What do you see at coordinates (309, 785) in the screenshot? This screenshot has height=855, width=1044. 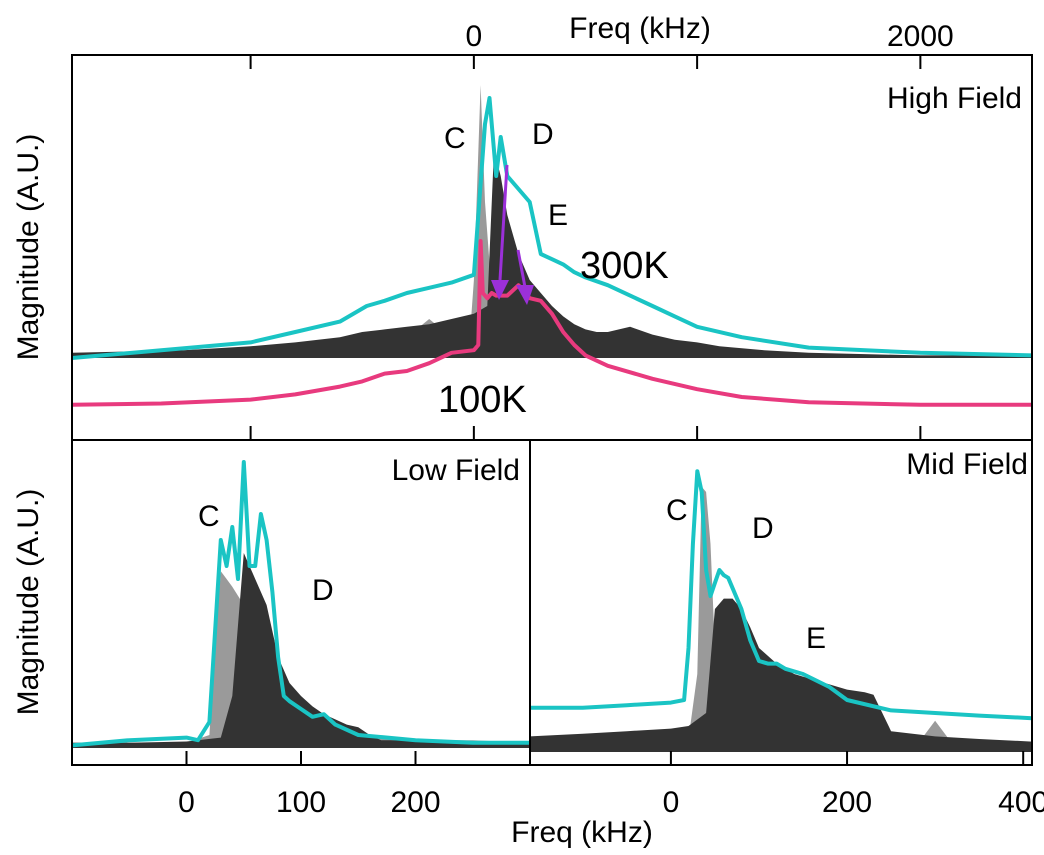 I see `bottom-left-tick-layer: 0 100 200` at bounding box center [309, 785].